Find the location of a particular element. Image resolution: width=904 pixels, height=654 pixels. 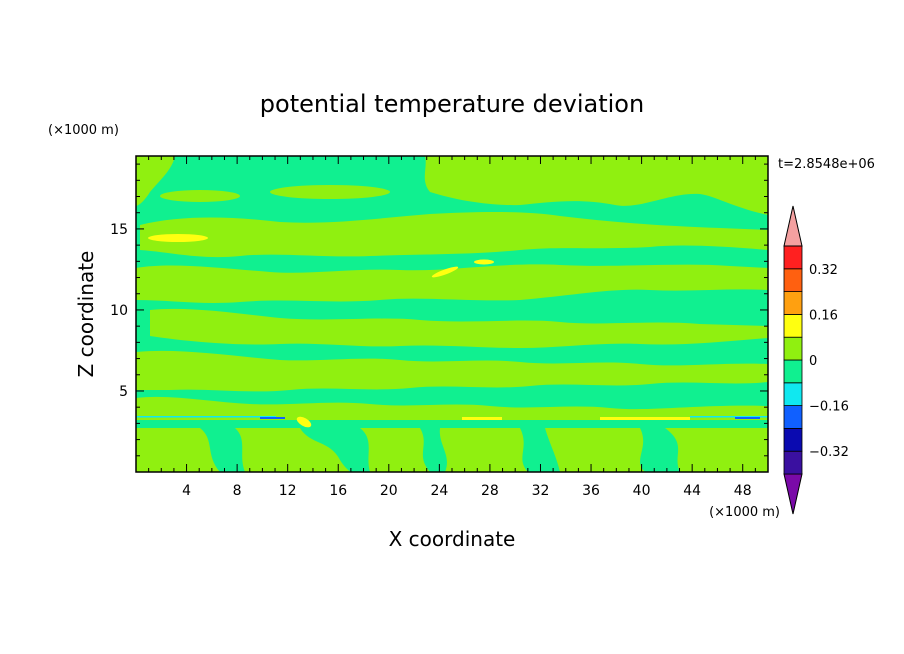

x-tick-label: 8 is located at coordinates (237, 491).